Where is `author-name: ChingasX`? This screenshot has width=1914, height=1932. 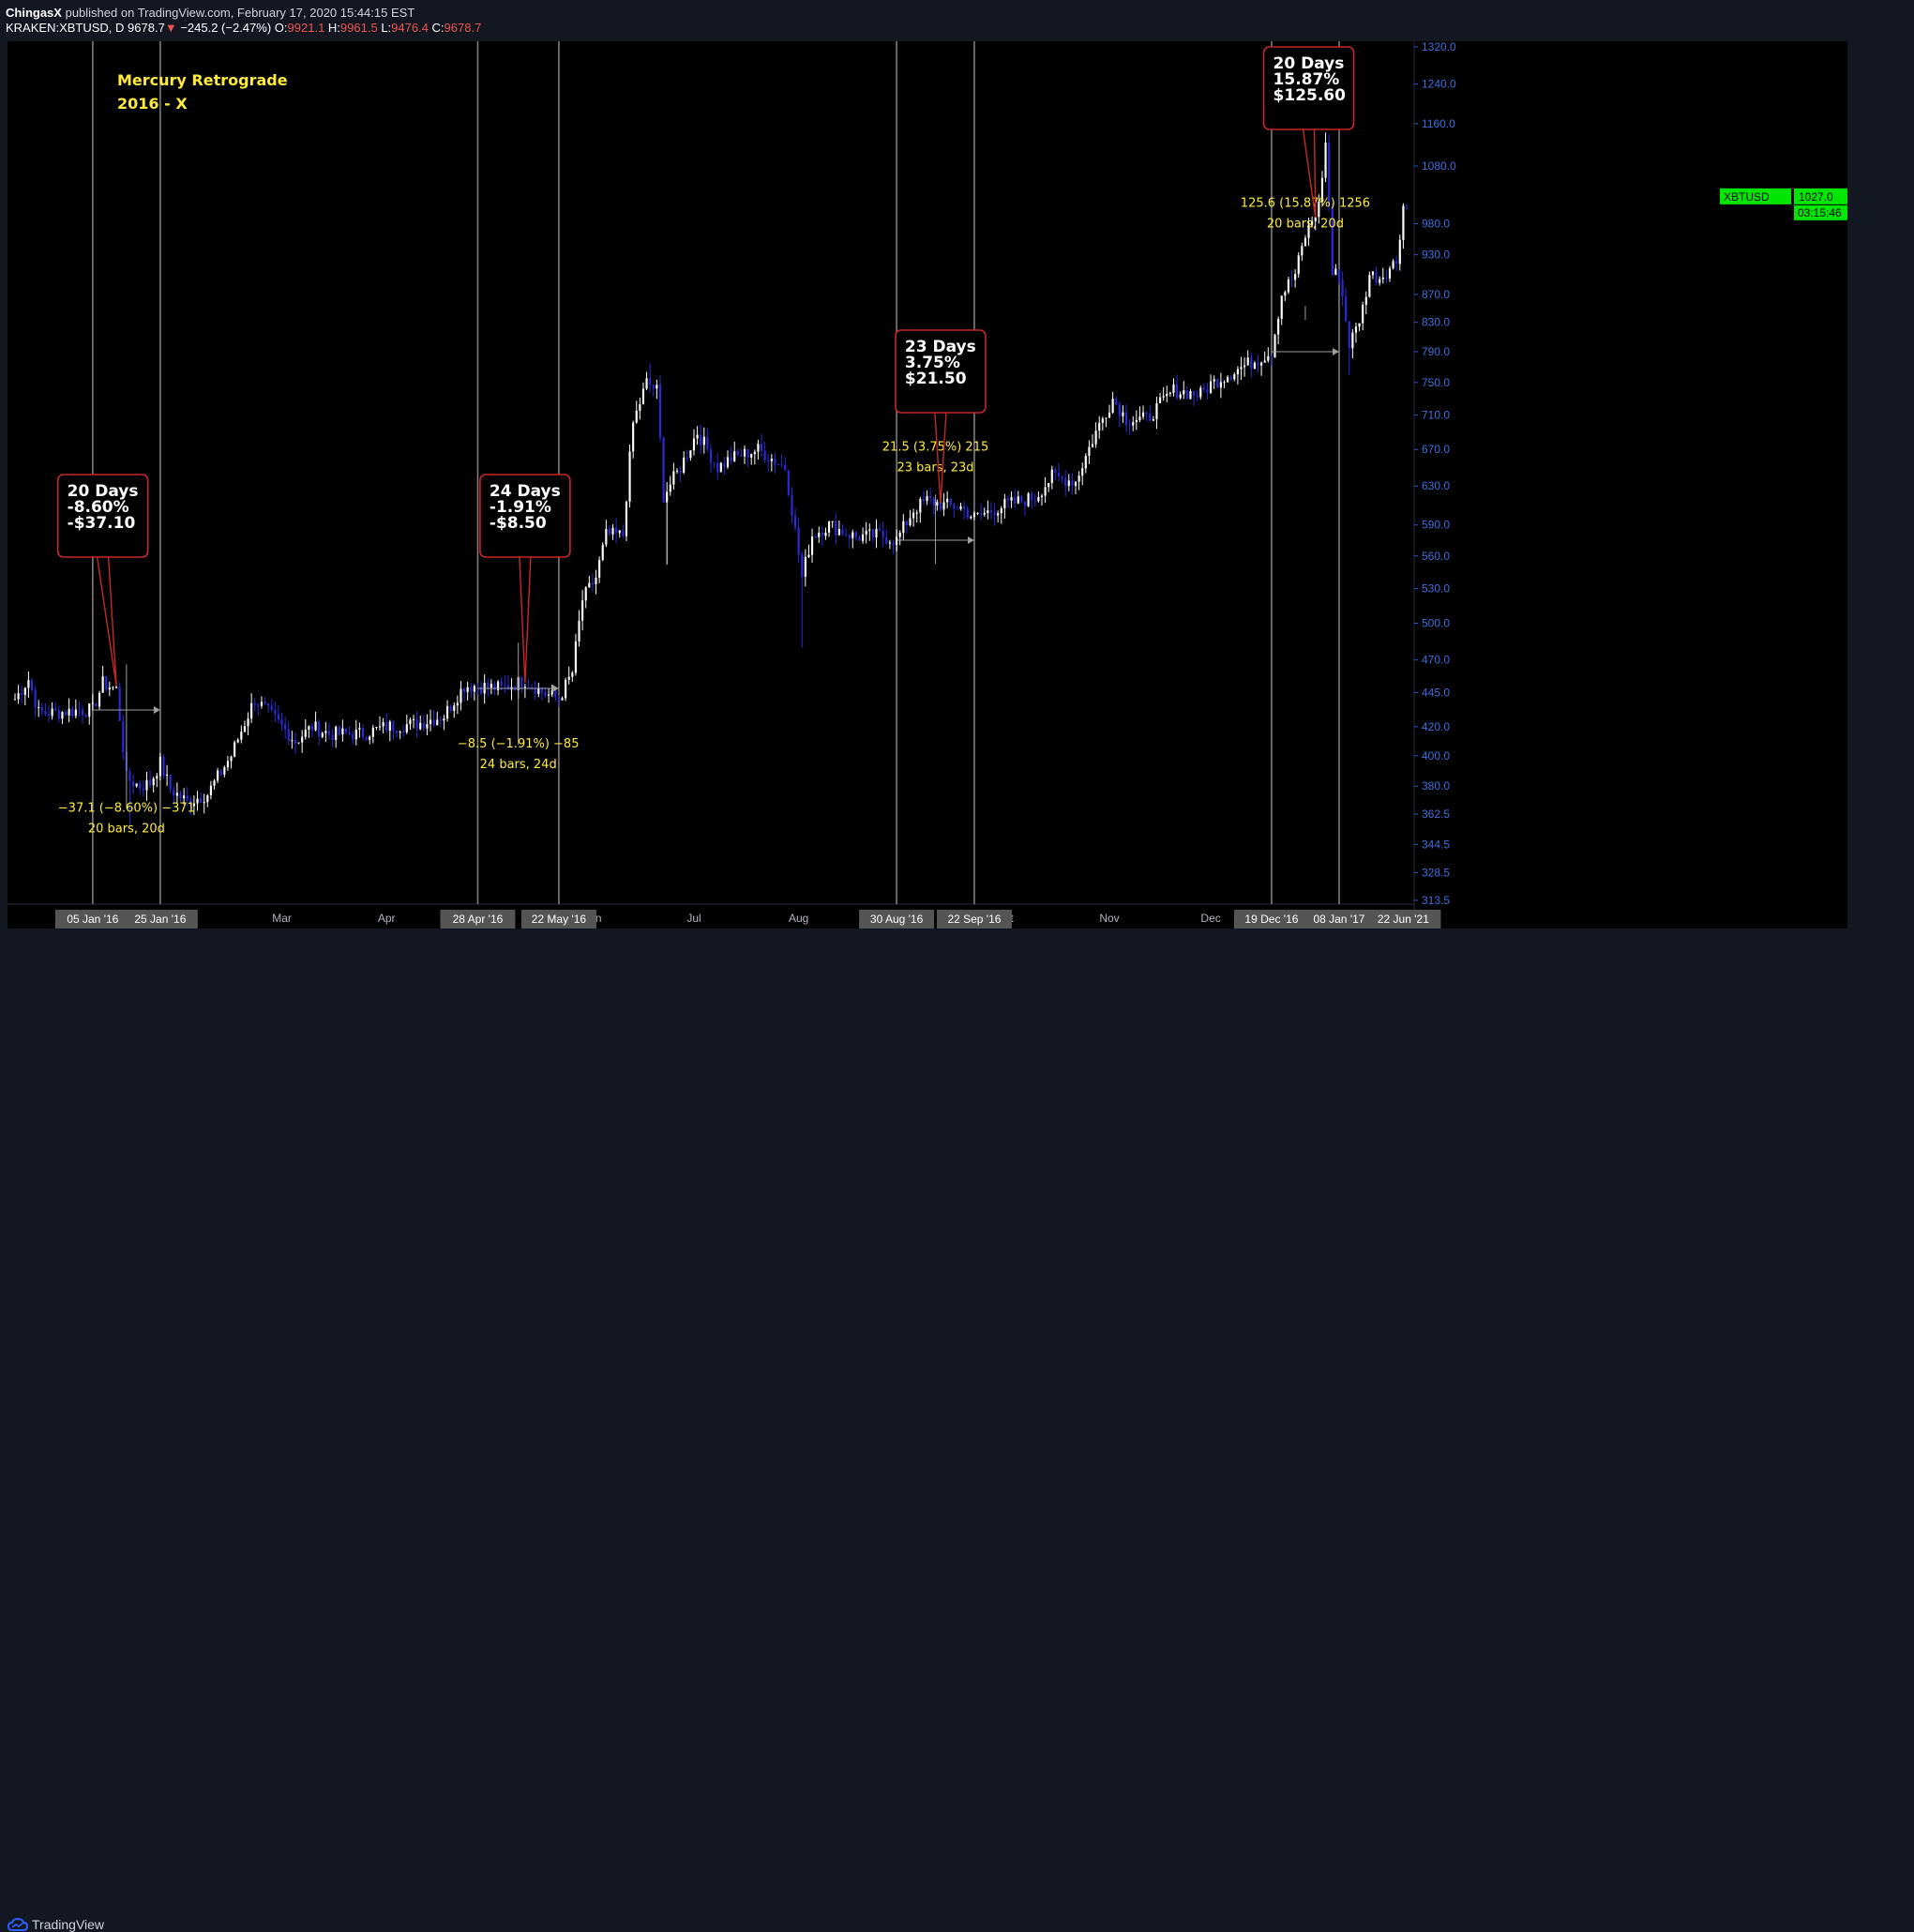 author-name: ChingasX is located at coordinates (34, 13).